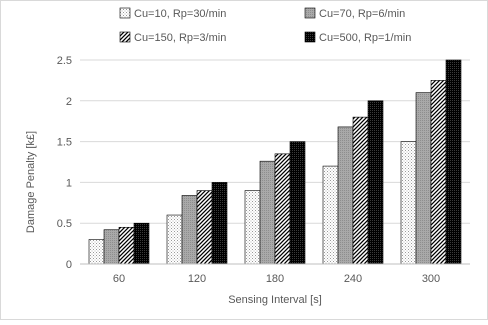 This screenshot has width=488, height=325. Describe the element at coordinates (119, 279) in the screenshot. I see `x-tick-label: 60` at that location.